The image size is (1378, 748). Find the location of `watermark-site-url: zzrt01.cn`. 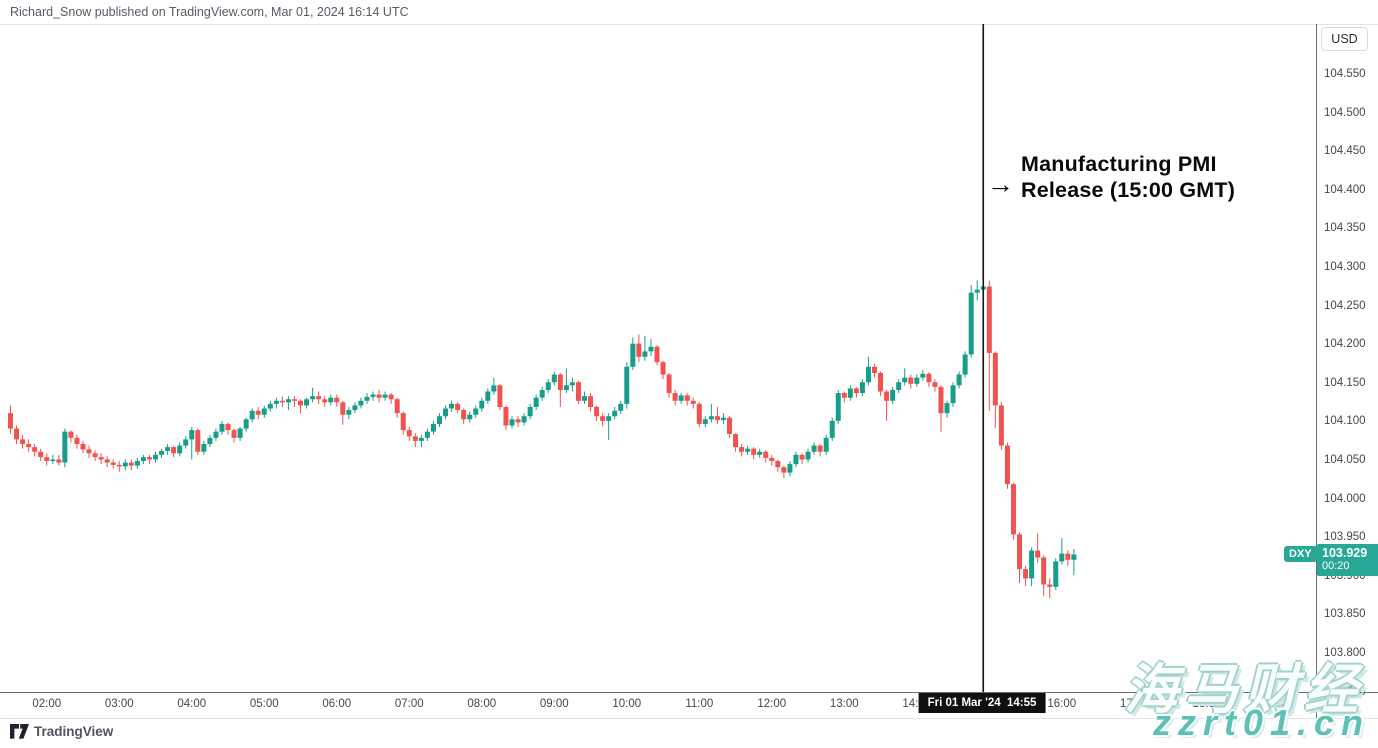

watermark-site-url: zzrt01.cn is located at coordinates (1261, 722).